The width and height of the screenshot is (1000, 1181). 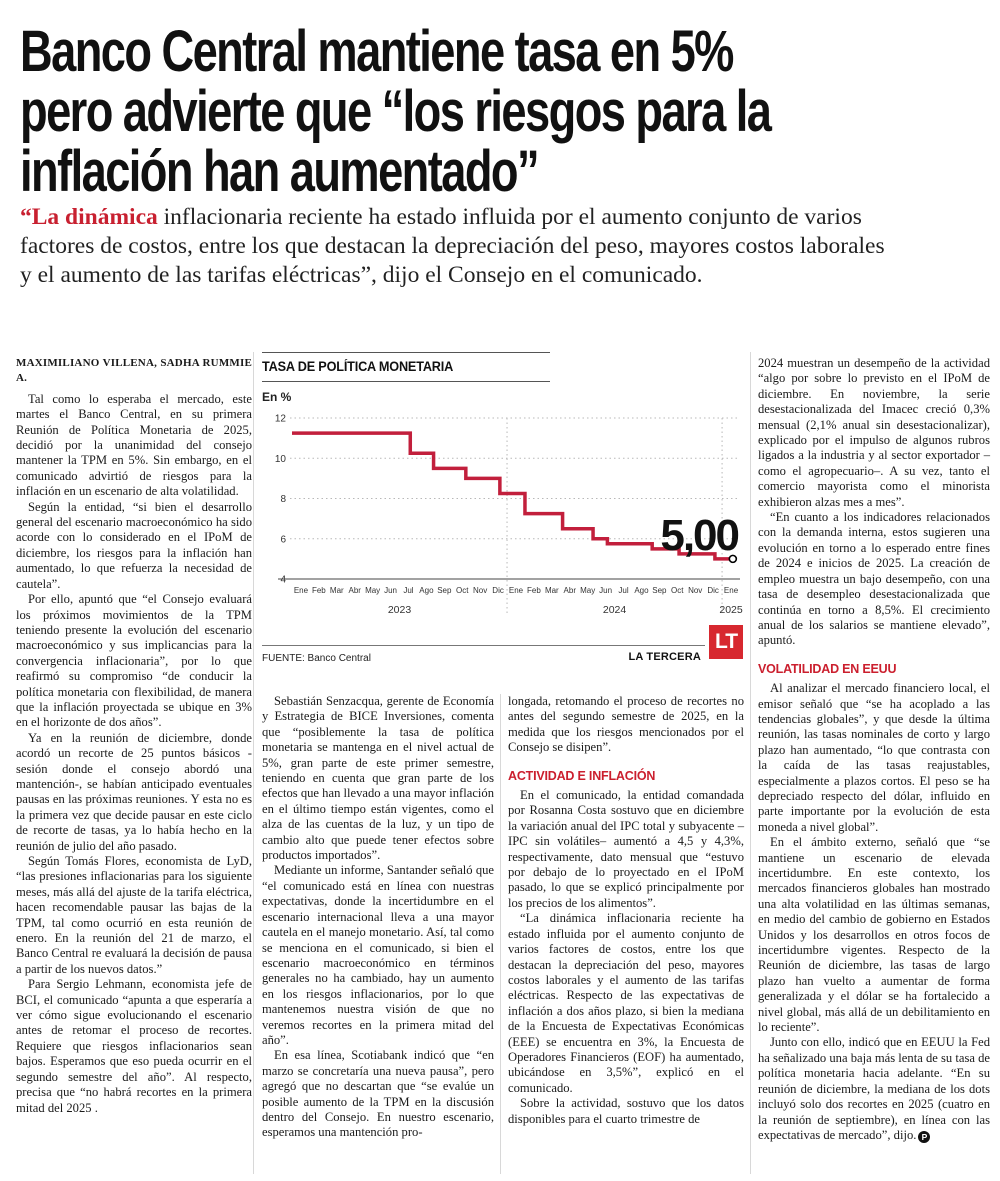 I want to click on chart-footer: FUENTE: Banco Central LA TERCERA LT, so click(x=503, y=652).